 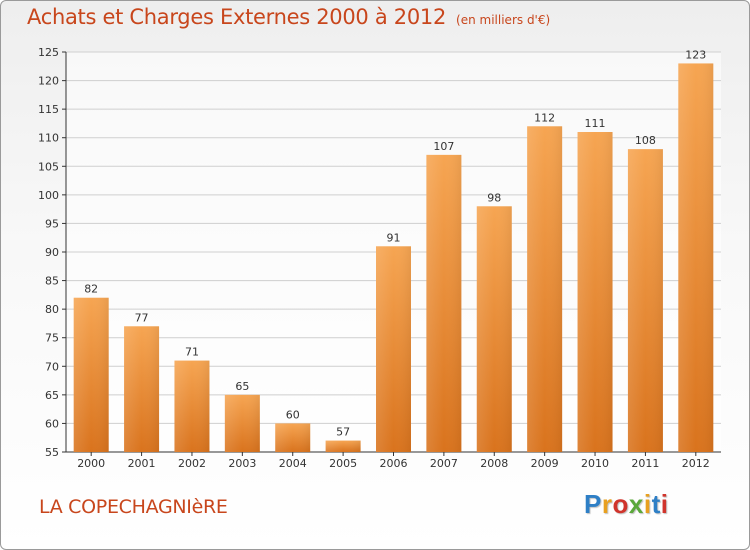 I want to click on y-tick-label: 110, so click(x=48, y=138).